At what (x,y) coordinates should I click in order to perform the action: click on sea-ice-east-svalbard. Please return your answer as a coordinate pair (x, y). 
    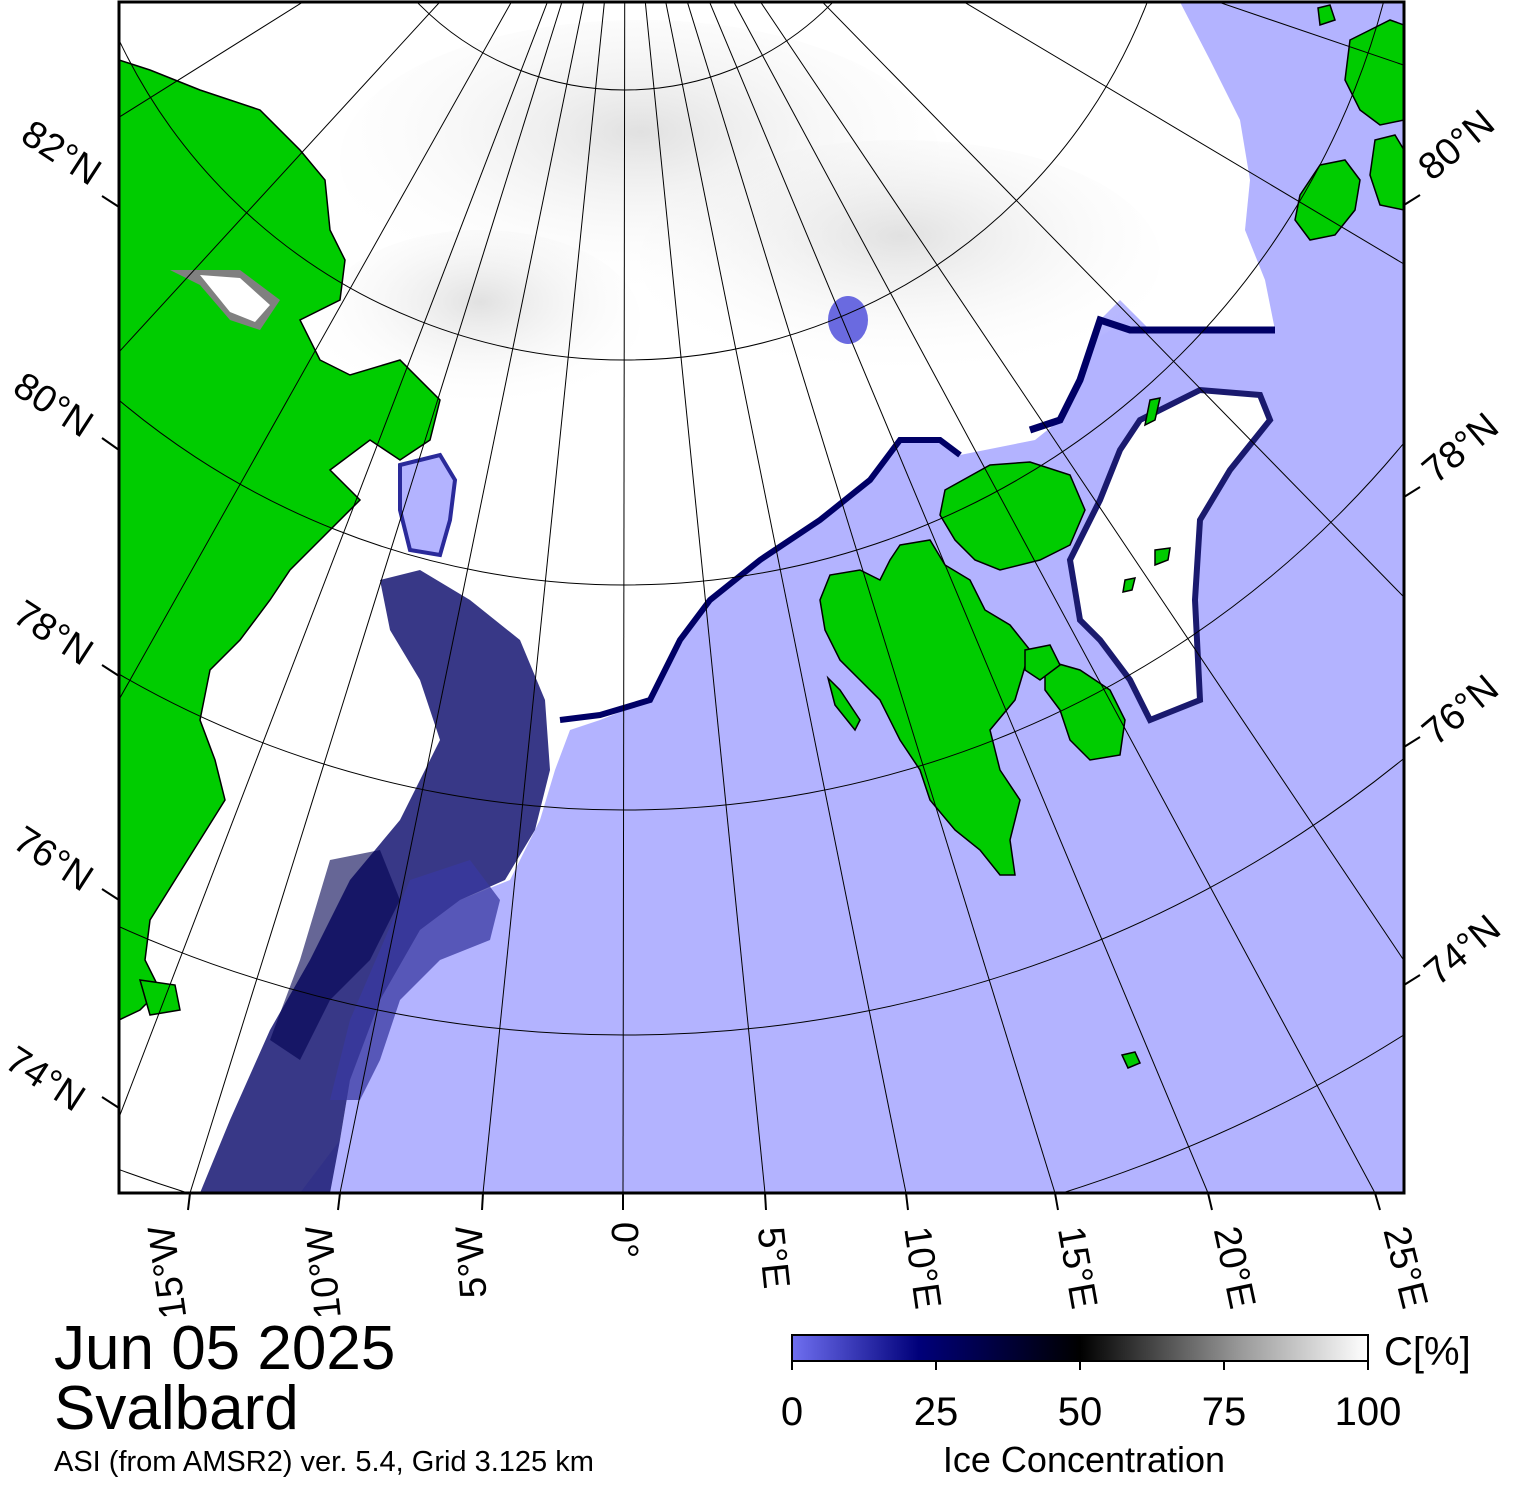
    Looking at the image, I should click on (1170, 555).